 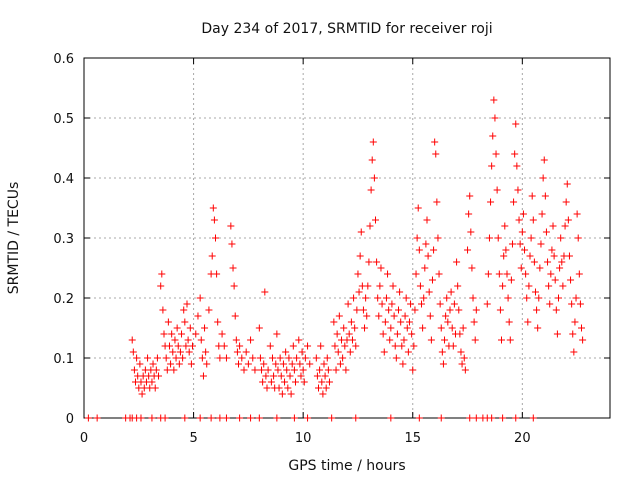 What do you see at coordinates (63, 359) in the screenshot?
I see `y-tick-label: 0.1` at bounding box center [63, 359].